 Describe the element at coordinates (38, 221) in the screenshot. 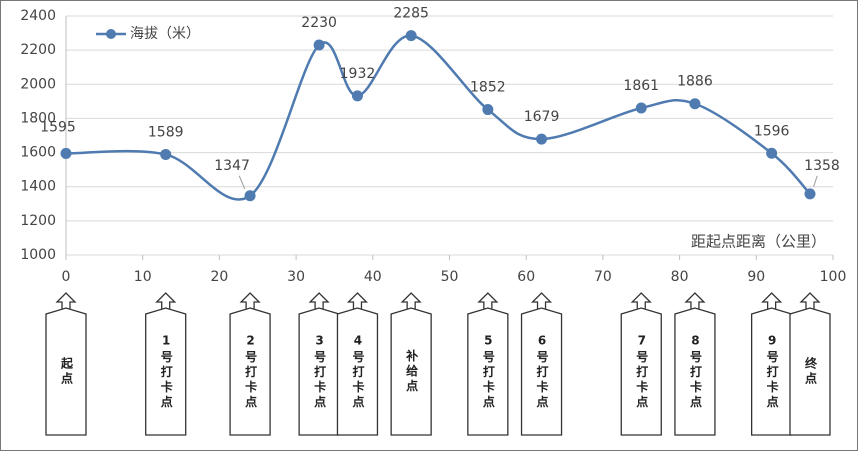

I see `y-tick-label: 1200` at that location.